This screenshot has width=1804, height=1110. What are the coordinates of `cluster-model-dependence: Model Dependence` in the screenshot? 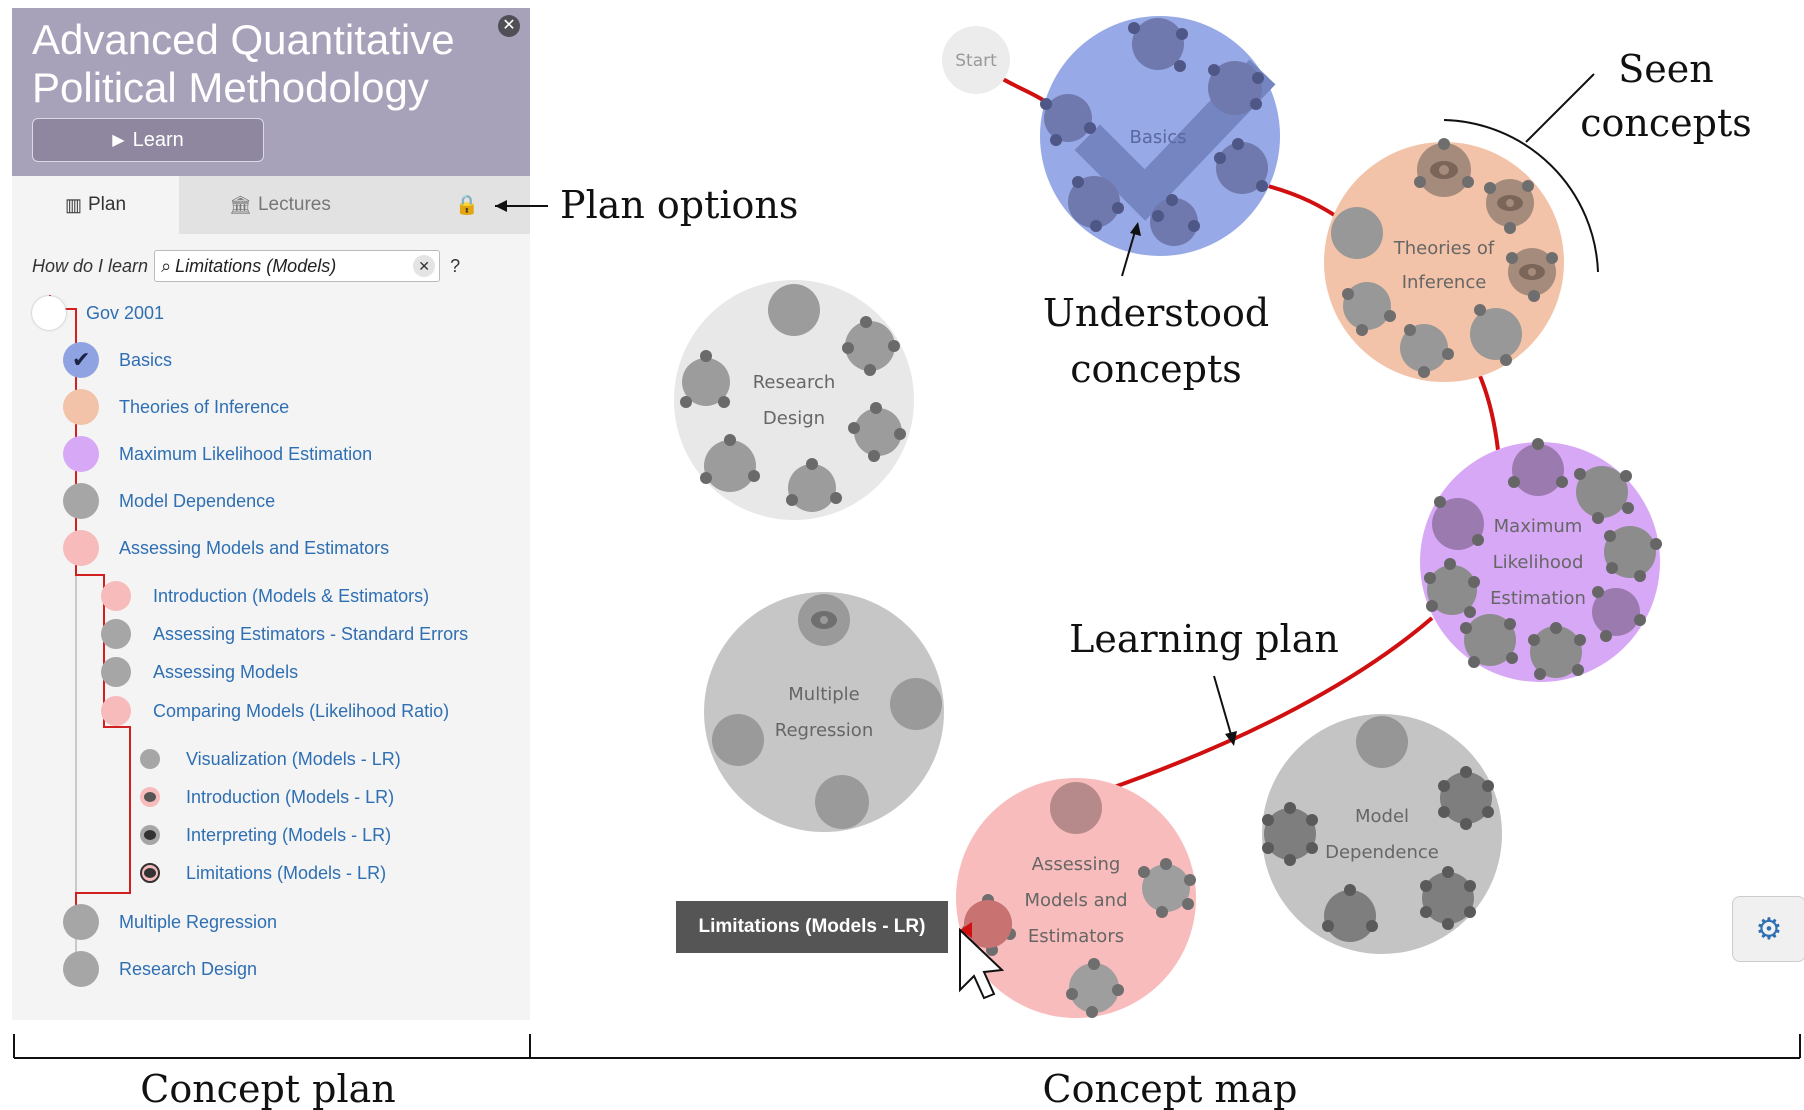 It's located at (1382, 834).